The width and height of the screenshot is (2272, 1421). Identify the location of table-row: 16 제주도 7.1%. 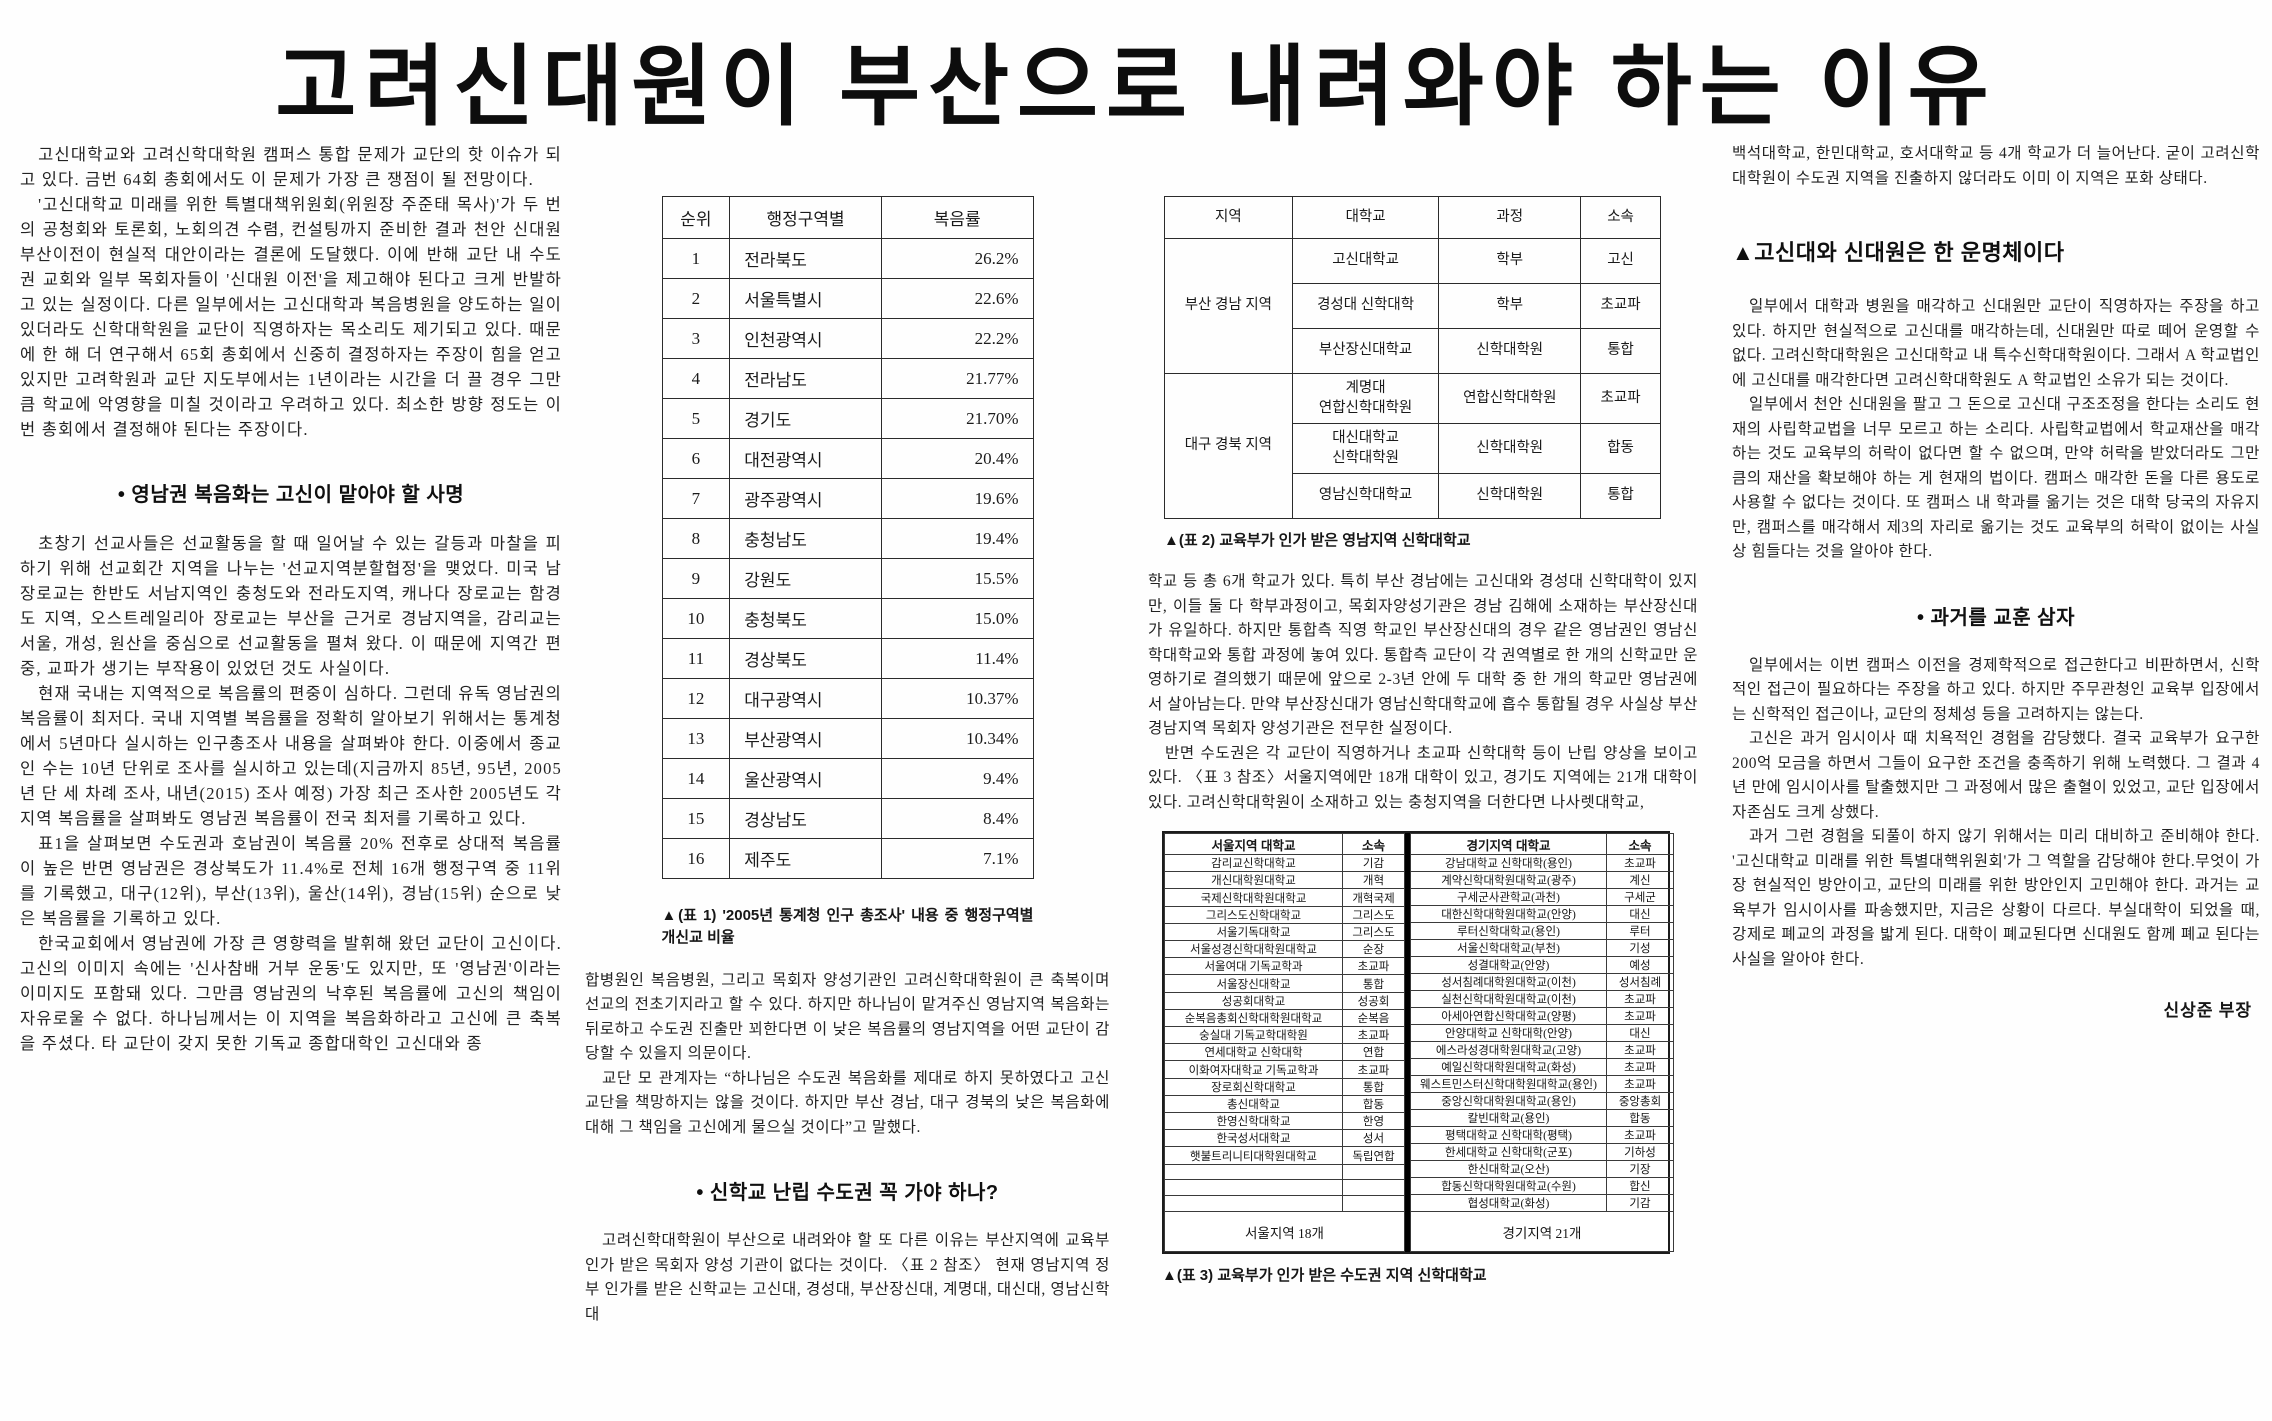
(847, 858).